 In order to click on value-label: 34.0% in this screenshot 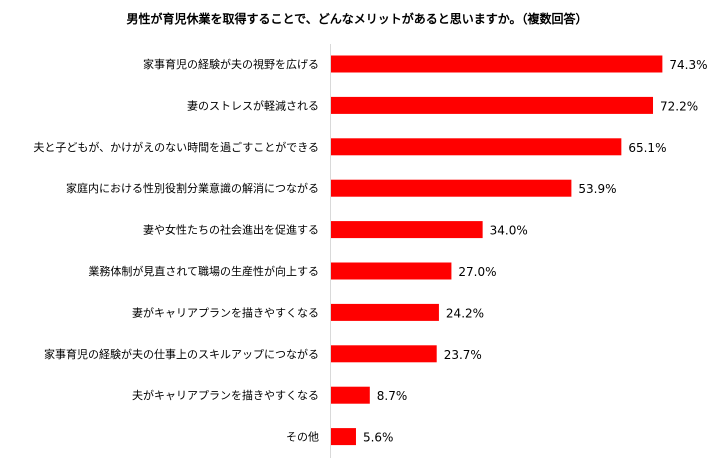, I will do `click(509, 231)`.